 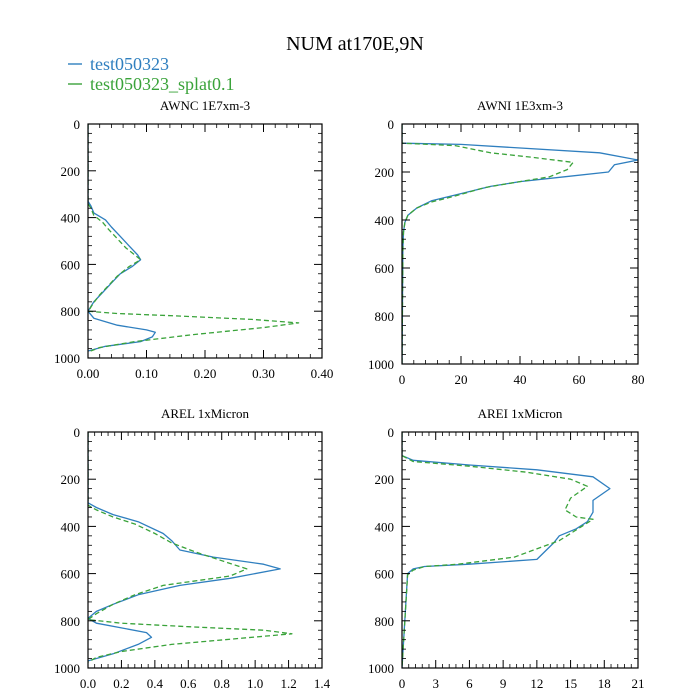 I want to click on x-tick-label: 0.00, so click(x=88, y=373).